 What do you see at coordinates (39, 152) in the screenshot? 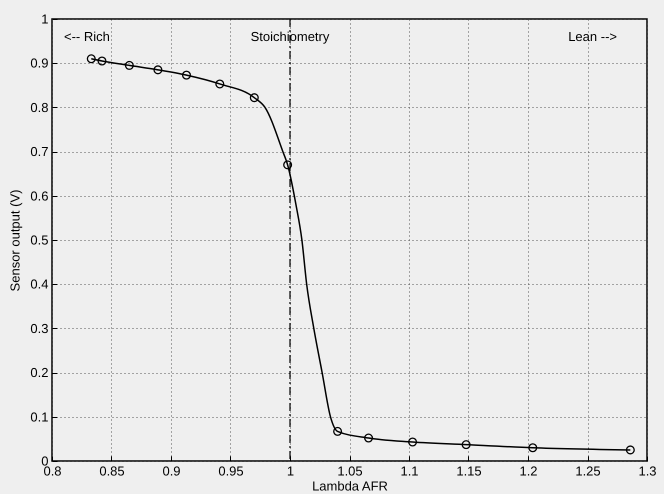
I see `y-tick-label: 0.7` at bounding box center [39, 152].